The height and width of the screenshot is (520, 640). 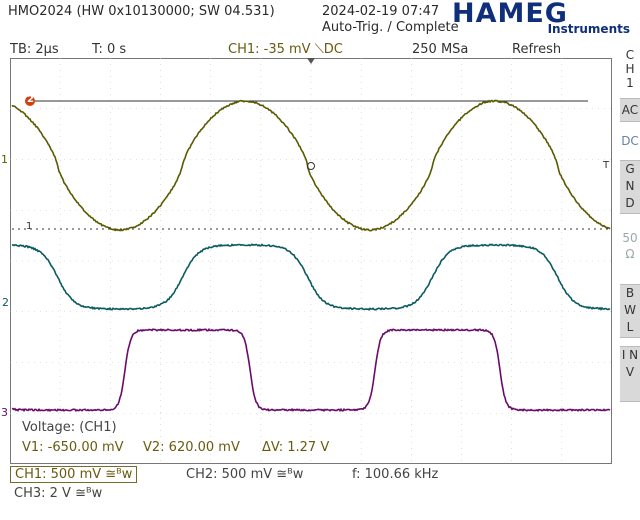 I want to click on ch2-scale: CH2: 500 mV ≅ᴮw, so click(x=244, y=474).